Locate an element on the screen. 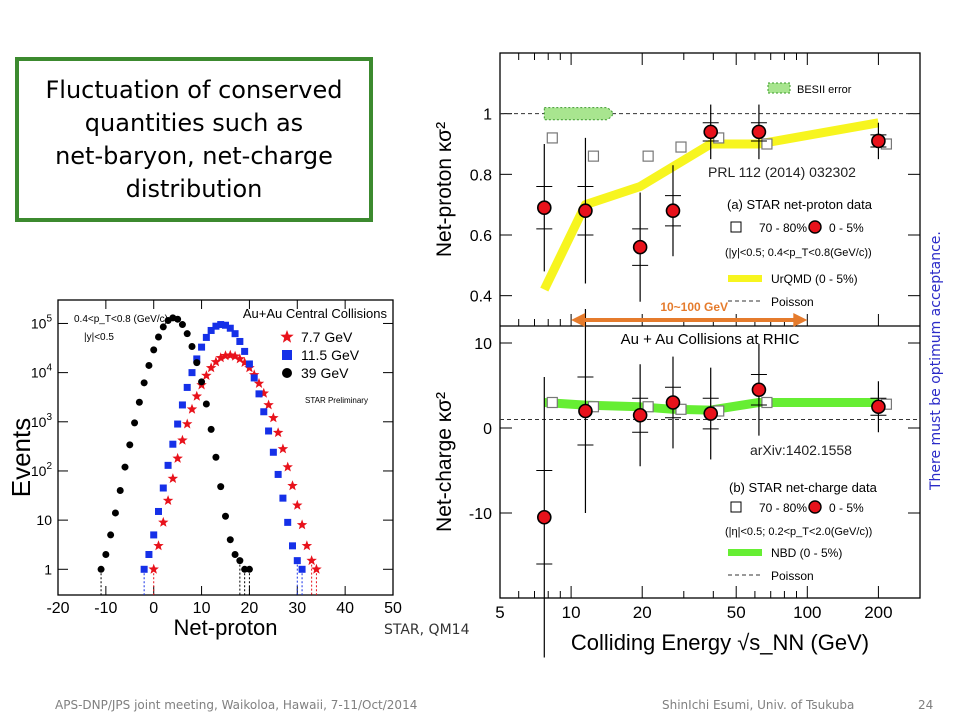 The image size is (960, 720). x-tick-label: 10 is located at coordinates (202, 608).